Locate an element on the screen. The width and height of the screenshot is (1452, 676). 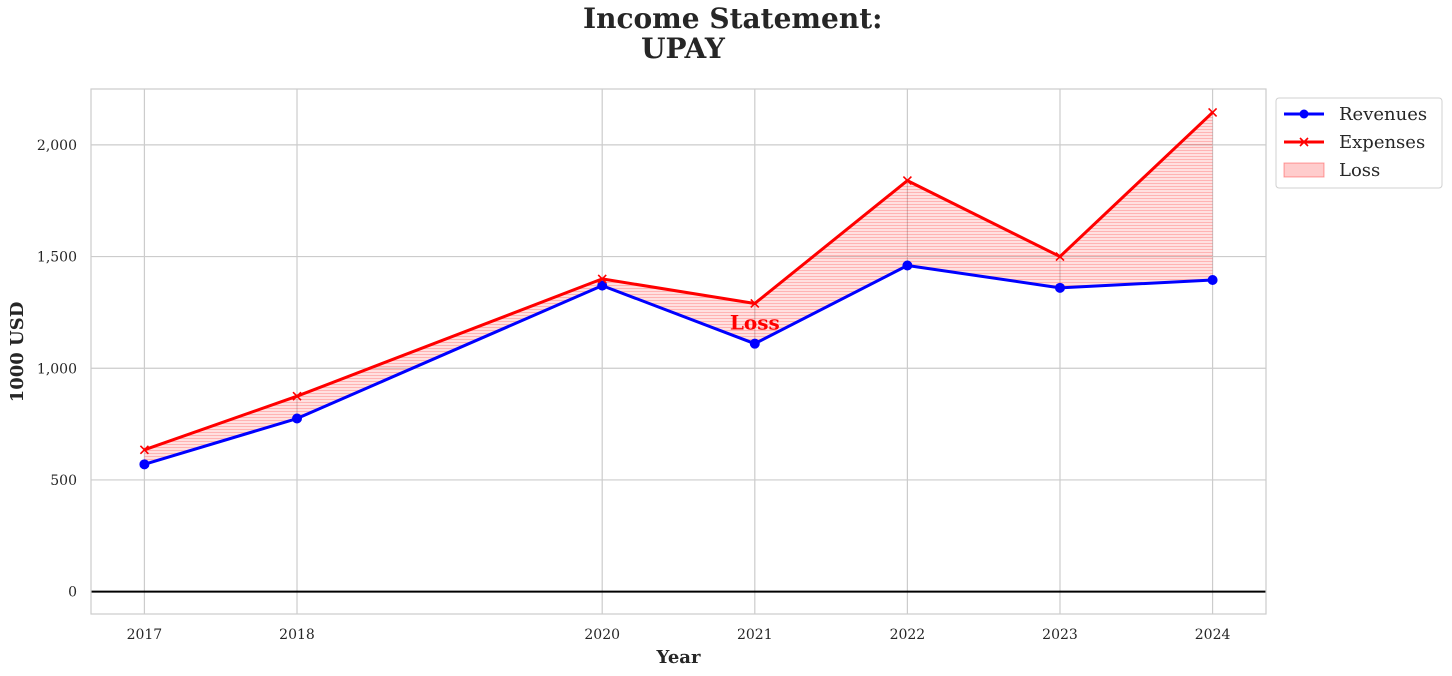
y-tick-label: 1,500 is located at coordinates (57, 258).